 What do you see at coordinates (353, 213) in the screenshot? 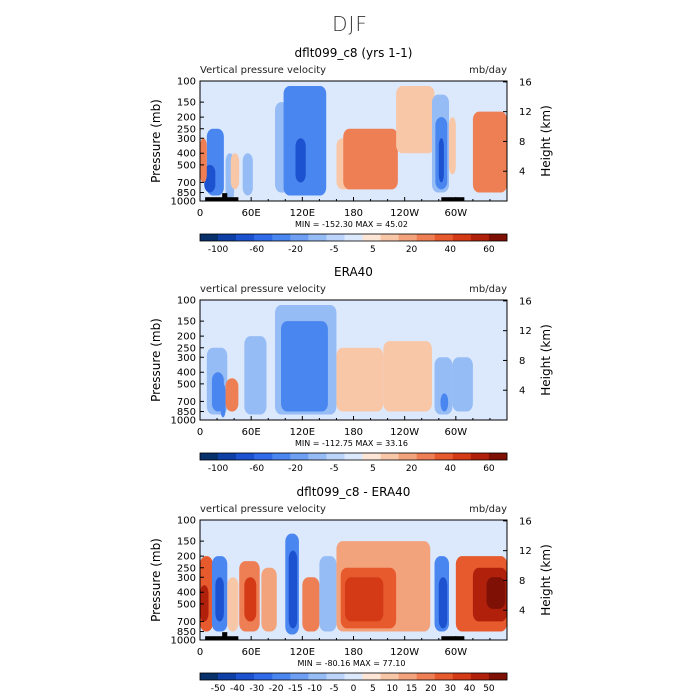
I see `x-tick-label: 180` at bounding box center [353, 213].